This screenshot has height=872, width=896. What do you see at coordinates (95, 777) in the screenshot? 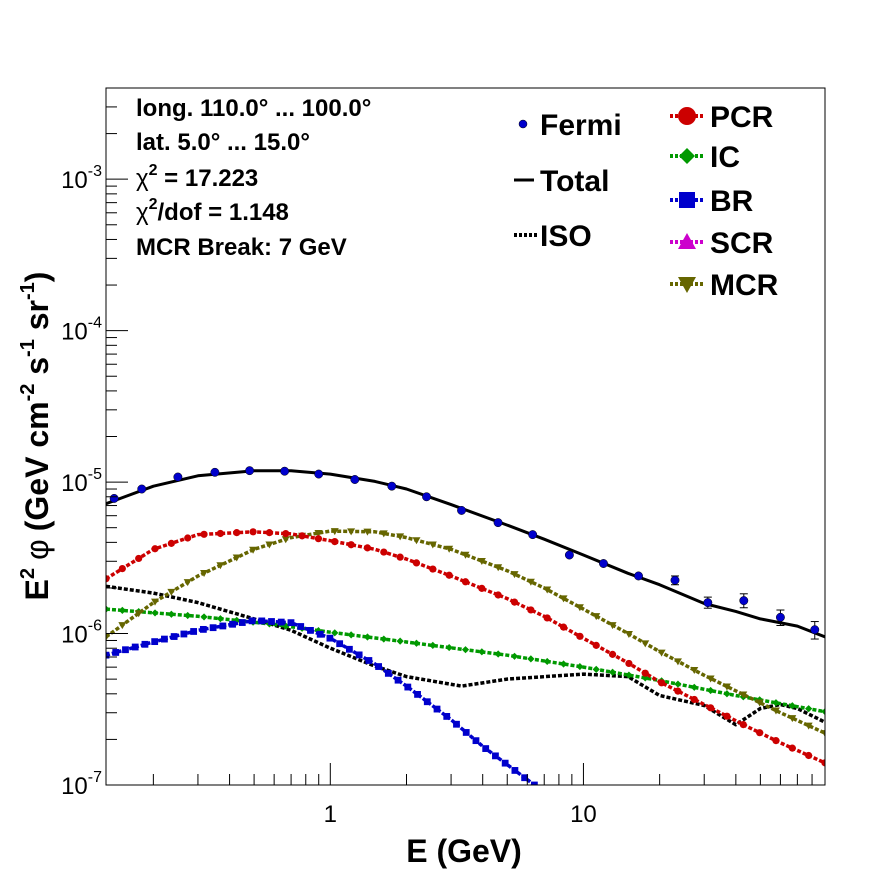
I see `y-tick-exp: -7` at bounding box center [95, 777].